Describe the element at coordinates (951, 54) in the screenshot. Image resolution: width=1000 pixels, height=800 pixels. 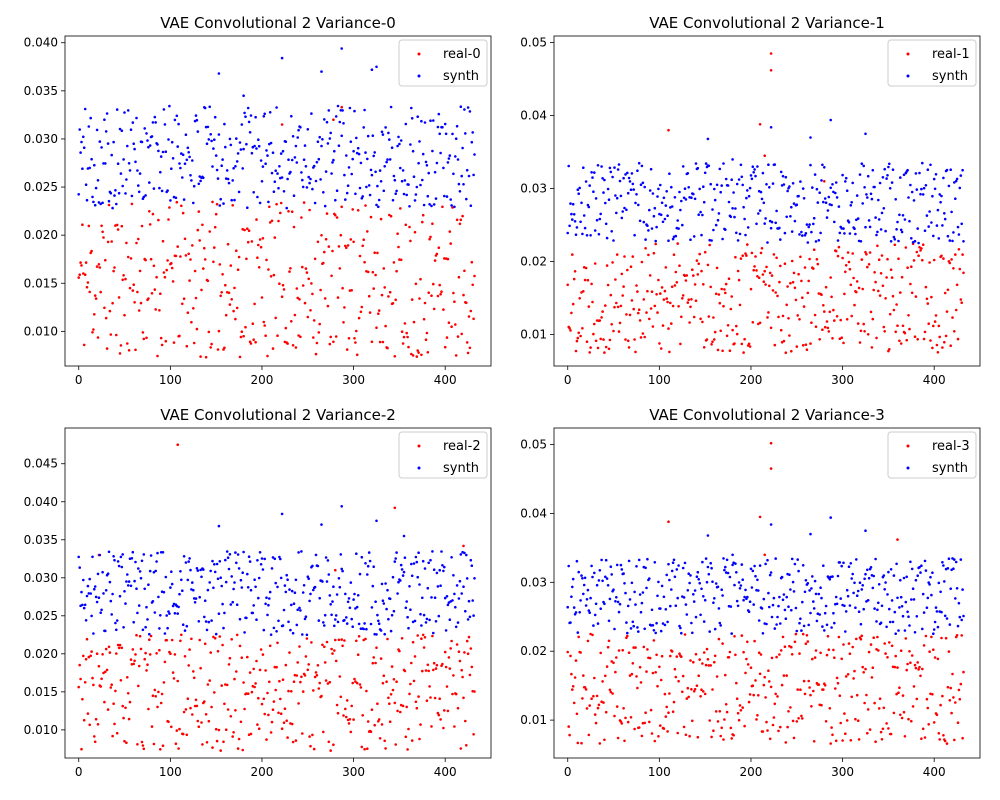
I see `legend-label: real-1` at that location.